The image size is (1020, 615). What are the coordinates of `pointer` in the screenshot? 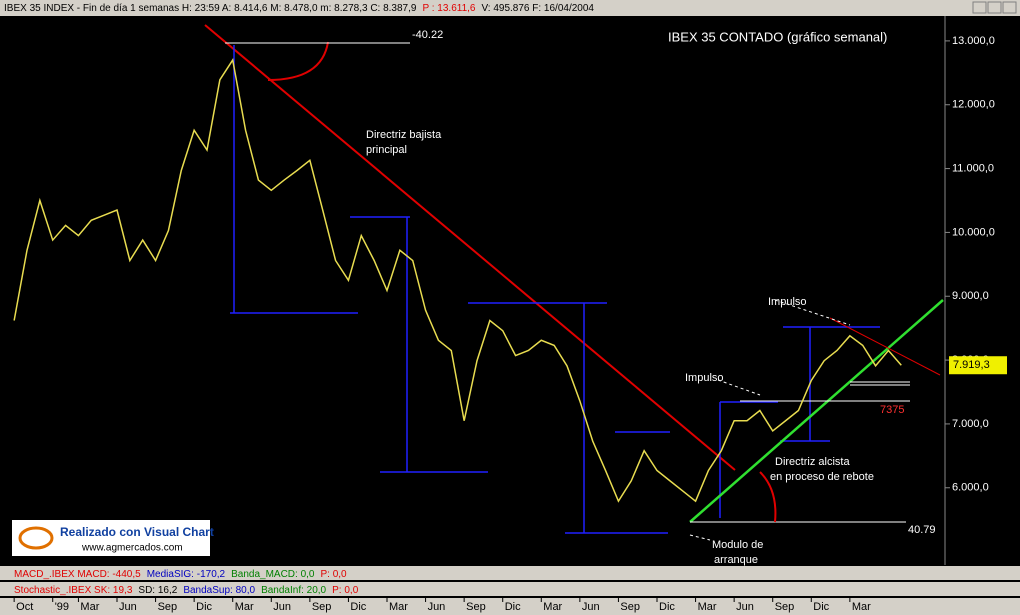 It's located at (770, 420).